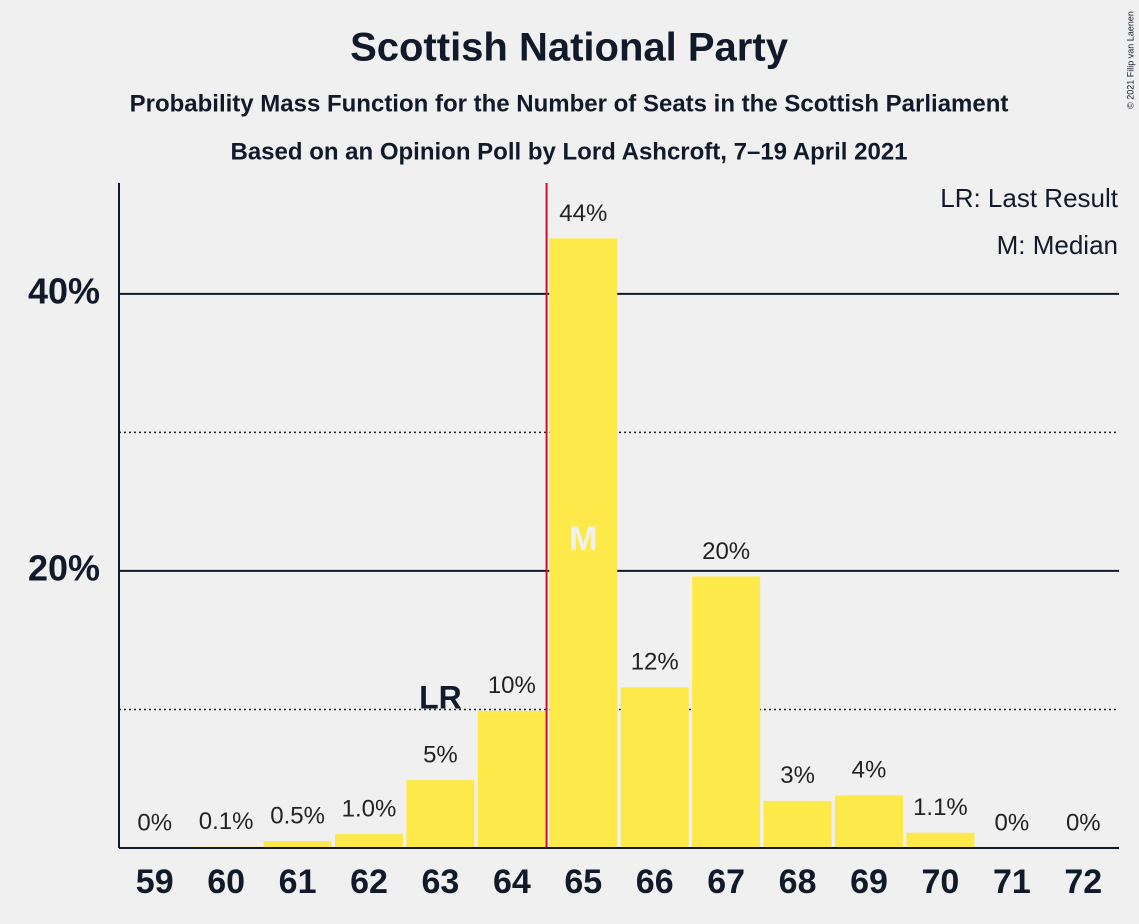 The image size is (1139, 924). What do you see at coordinates (155, 882) in the screenshot?
I see `x-tick-label: 59` at bounding box center [155, 882].